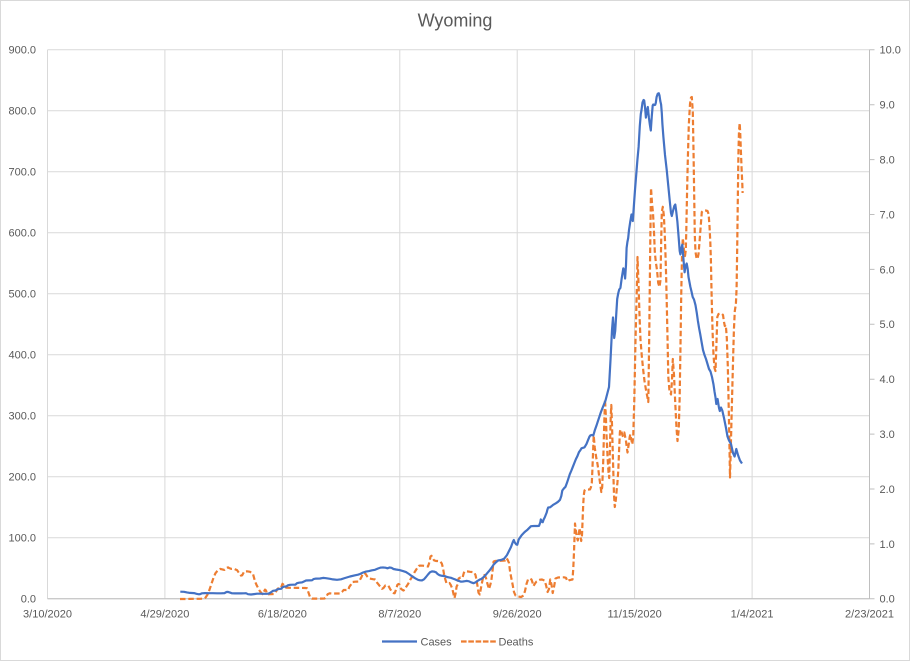 The width and height of the screenshot is (910, 666). Describe the element at coordinates (22, 295) in the screenshot. I see `svg-text: 500.0` at that location.